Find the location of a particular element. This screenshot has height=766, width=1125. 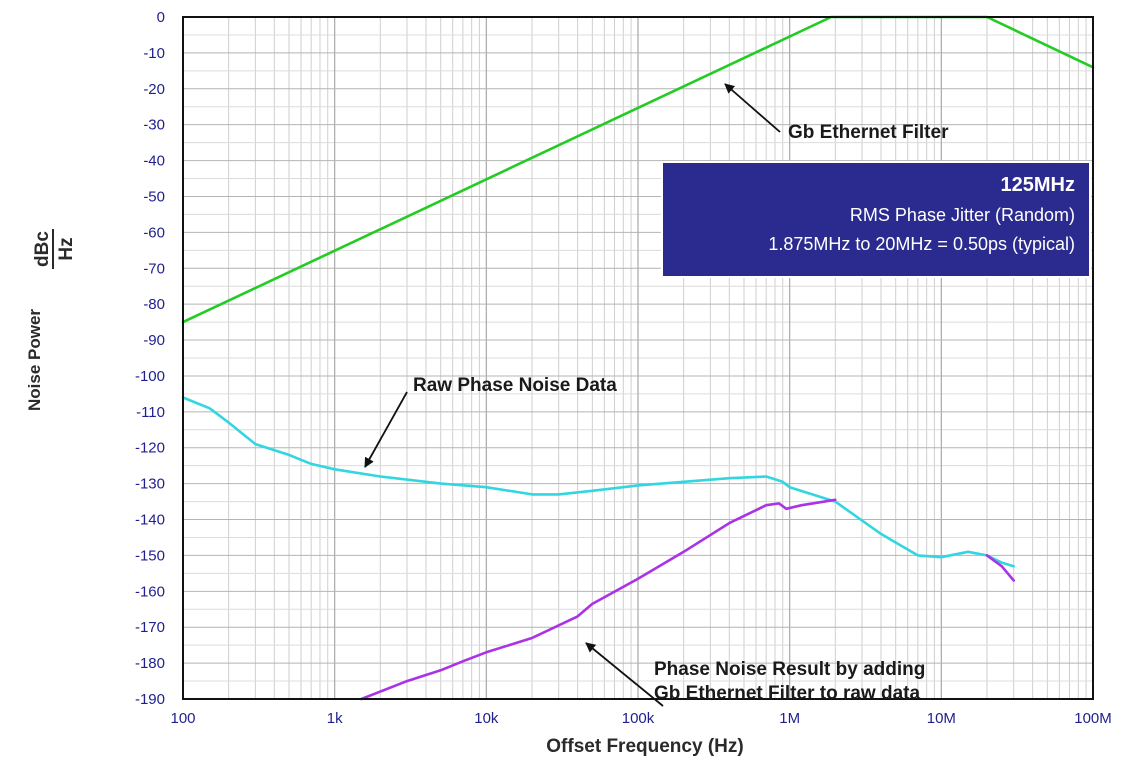

annotation-gb-ethernet-filter: Gb Ethernet Filter is located at coordinates (836, 113).